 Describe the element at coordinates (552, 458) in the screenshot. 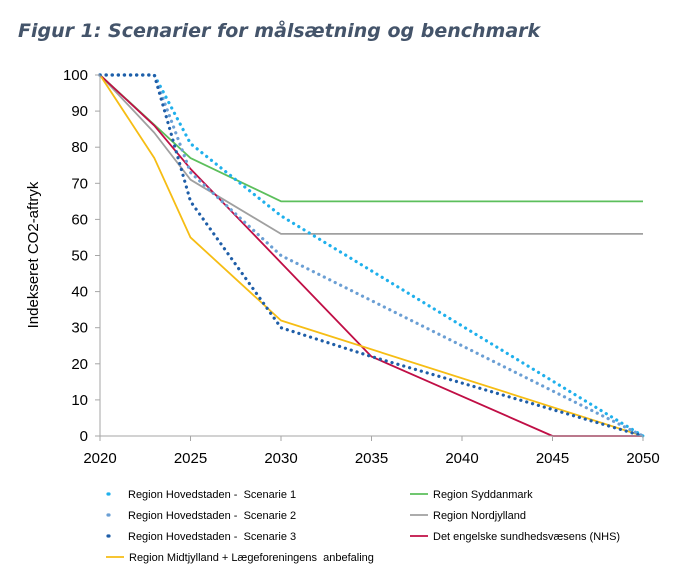

I see `x-tick-label: 2045` at that location.